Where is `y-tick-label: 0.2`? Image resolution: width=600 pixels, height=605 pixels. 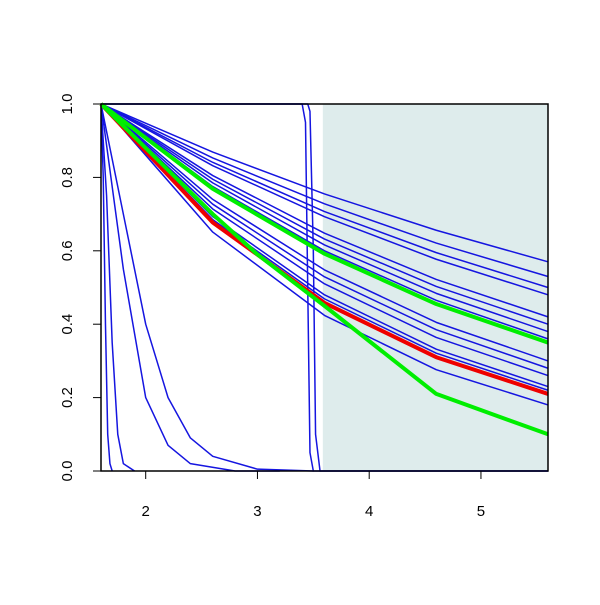 y-tick-label: 0.2 is located at coordinates (67, 397).